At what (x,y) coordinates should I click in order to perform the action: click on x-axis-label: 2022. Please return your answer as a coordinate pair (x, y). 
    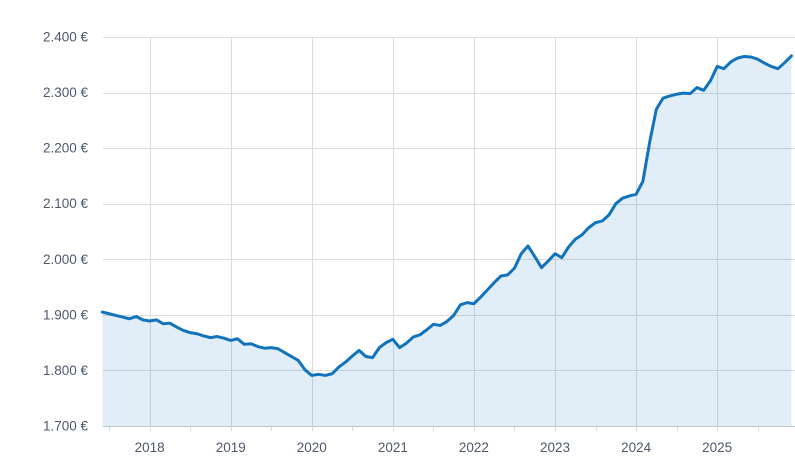
    Looking at the image, I should click on (474, 447).